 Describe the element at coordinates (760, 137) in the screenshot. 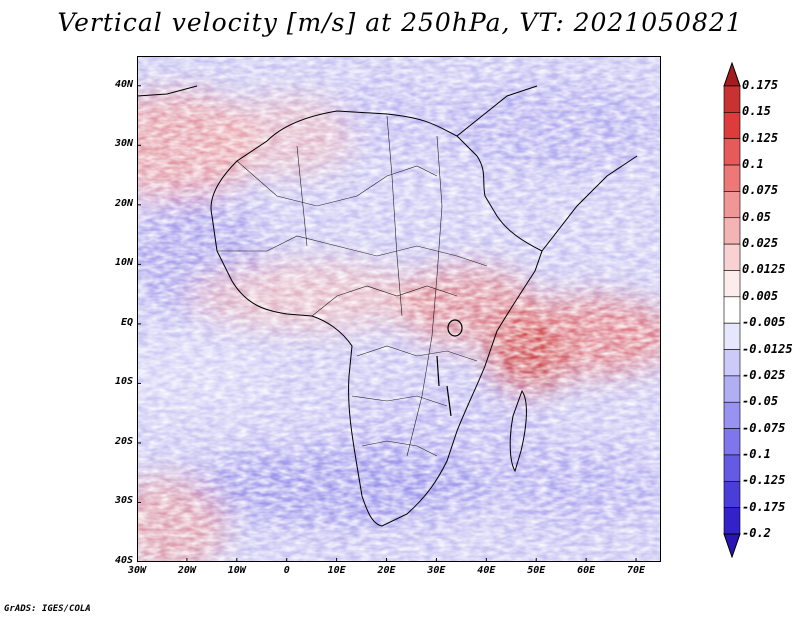

I see `colorbar-label: 0.125` at that location.